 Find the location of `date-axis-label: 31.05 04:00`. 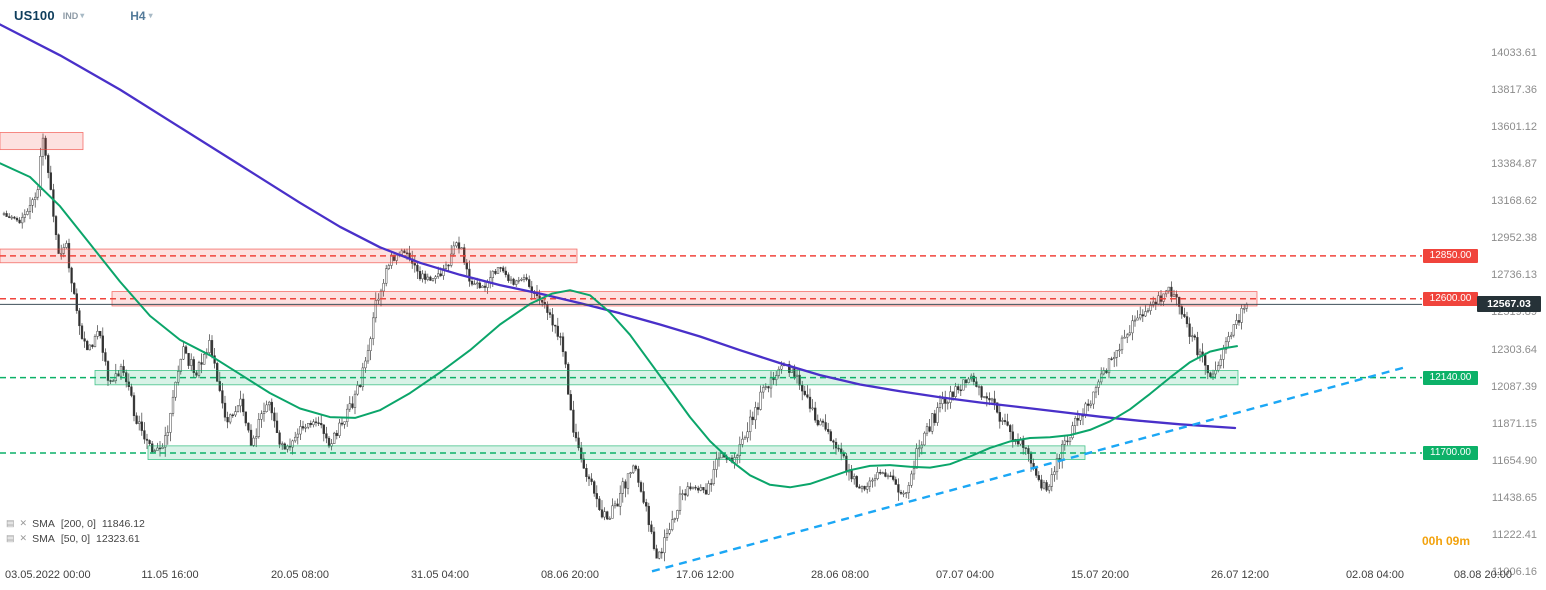

date-axis-label: 31.05 04:00 is located at coordinates (440, 575).